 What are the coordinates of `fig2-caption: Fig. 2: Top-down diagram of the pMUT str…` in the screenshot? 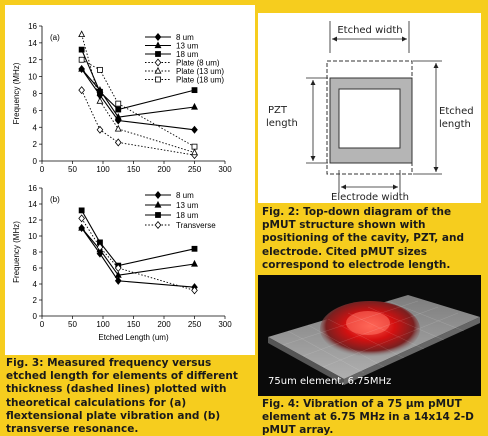 It's located at (363, 238).